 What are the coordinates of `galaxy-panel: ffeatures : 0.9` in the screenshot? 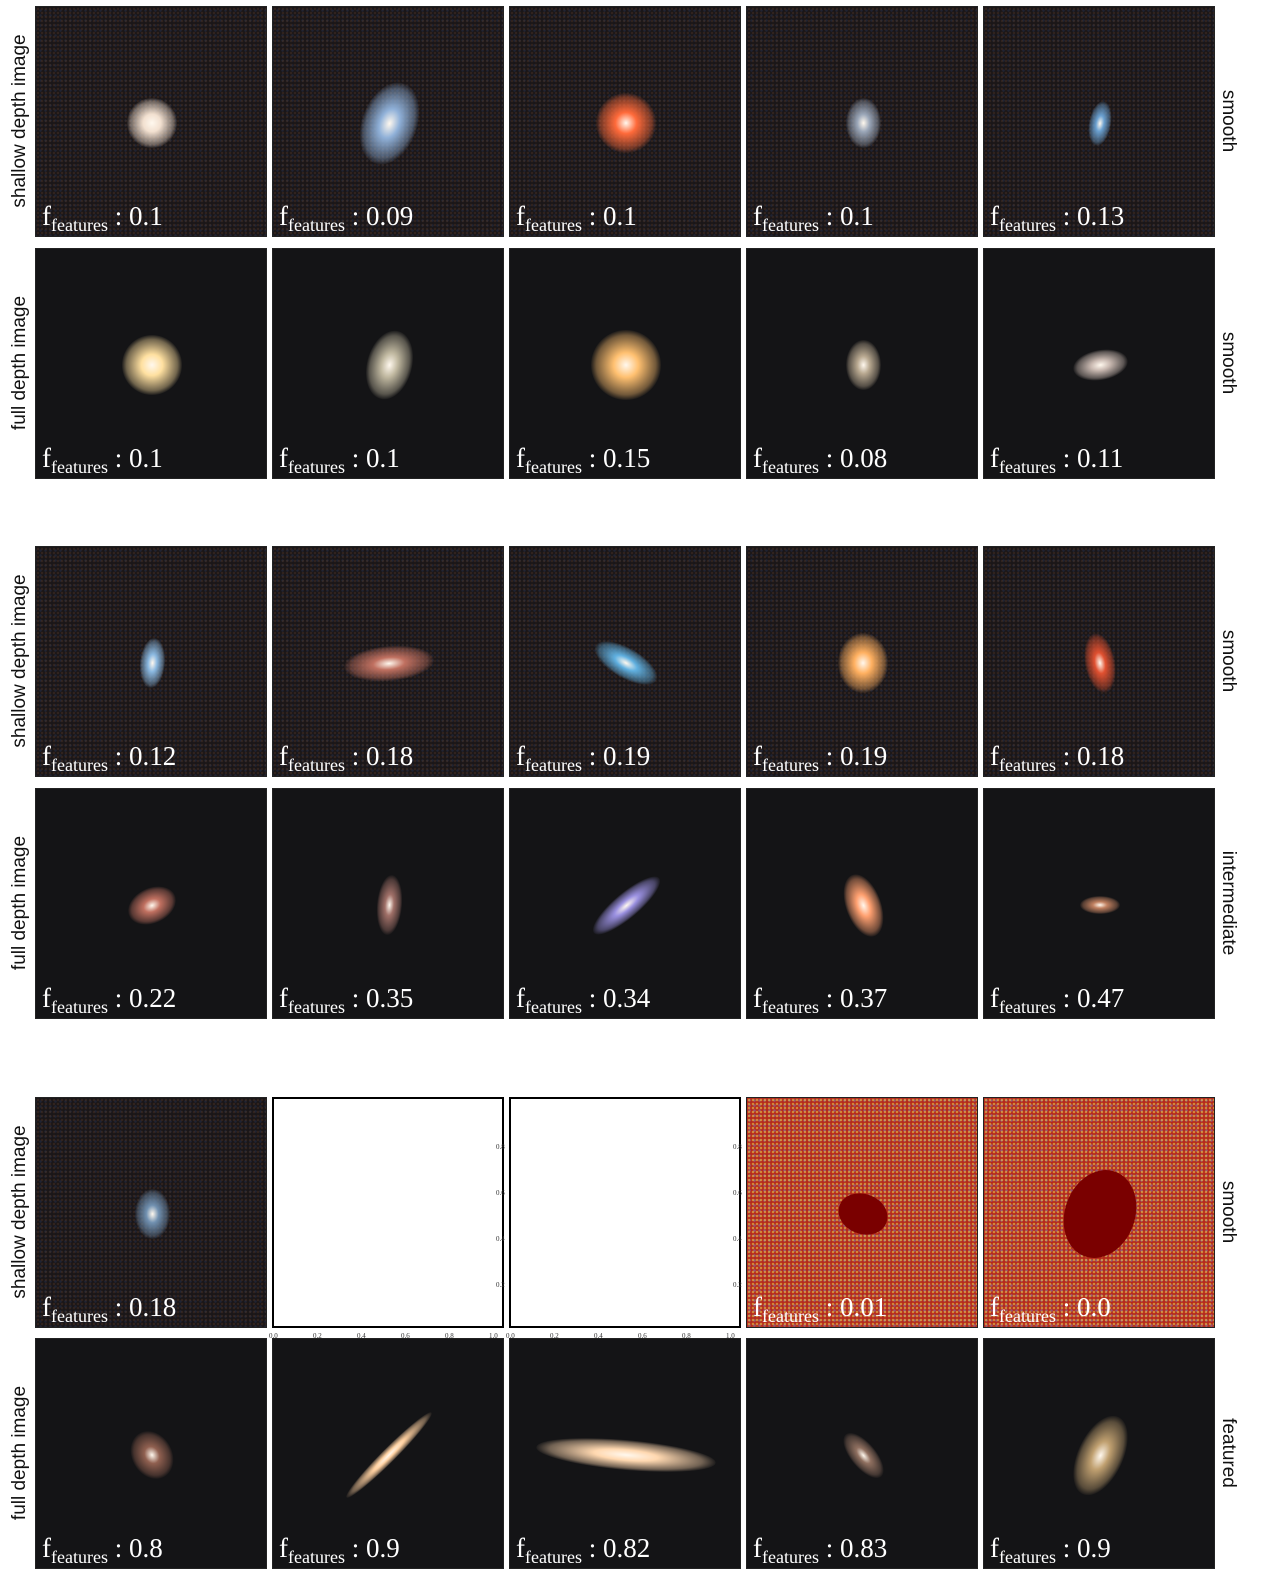 It's located at (388, 1453).